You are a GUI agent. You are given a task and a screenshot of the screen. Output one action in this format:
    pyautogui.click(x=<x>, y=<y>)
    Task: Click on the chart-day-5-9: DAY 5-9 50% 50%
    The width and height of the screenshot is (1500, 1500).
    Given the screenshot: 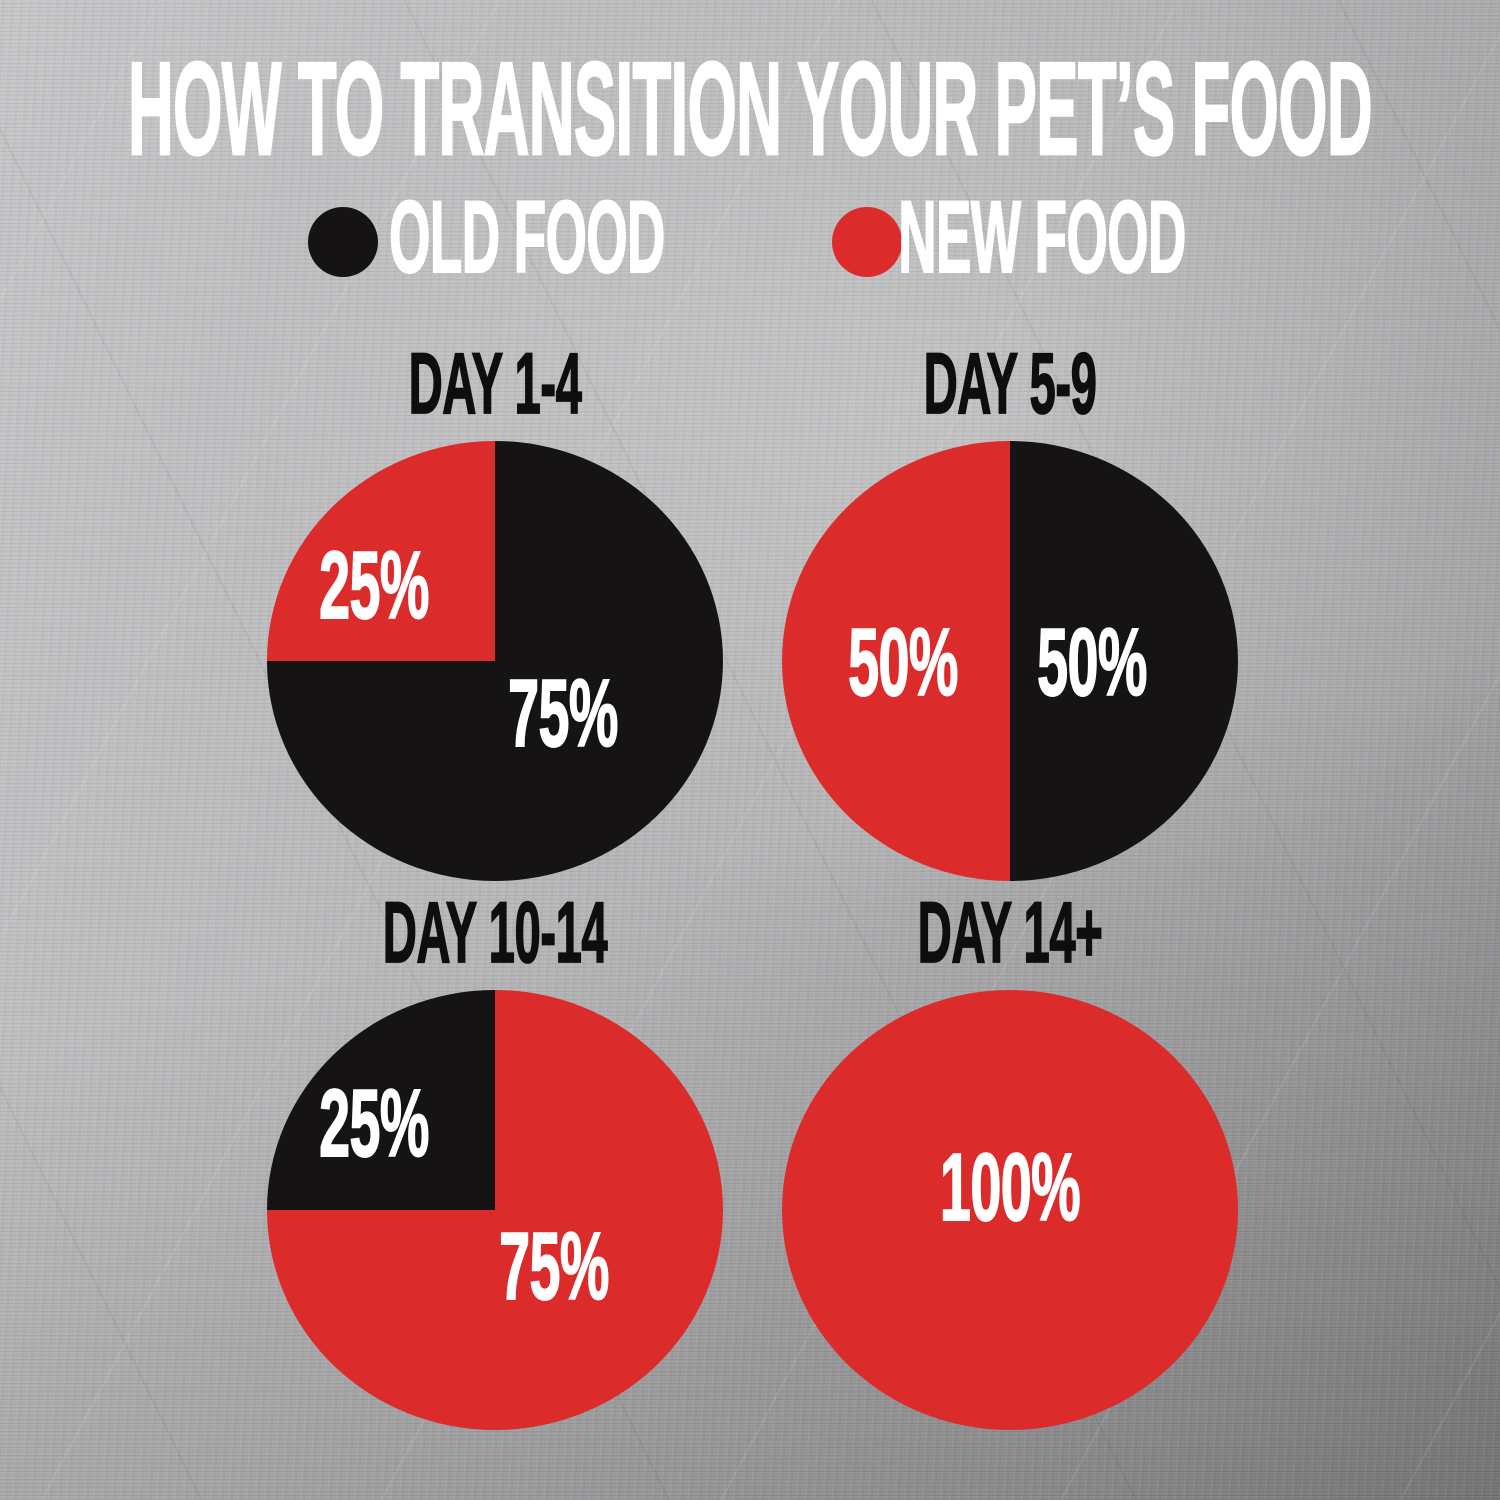 What is the action you would take?
    pyautogui.click(x=1010, y=613)
    